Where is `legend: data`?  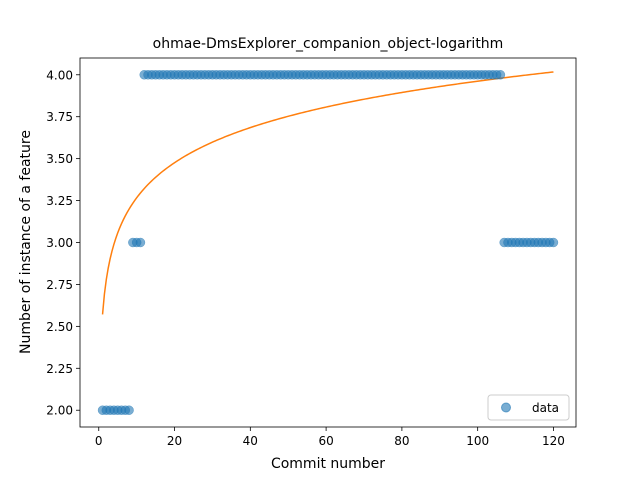
legend: data is located at coordinates (528, 407).